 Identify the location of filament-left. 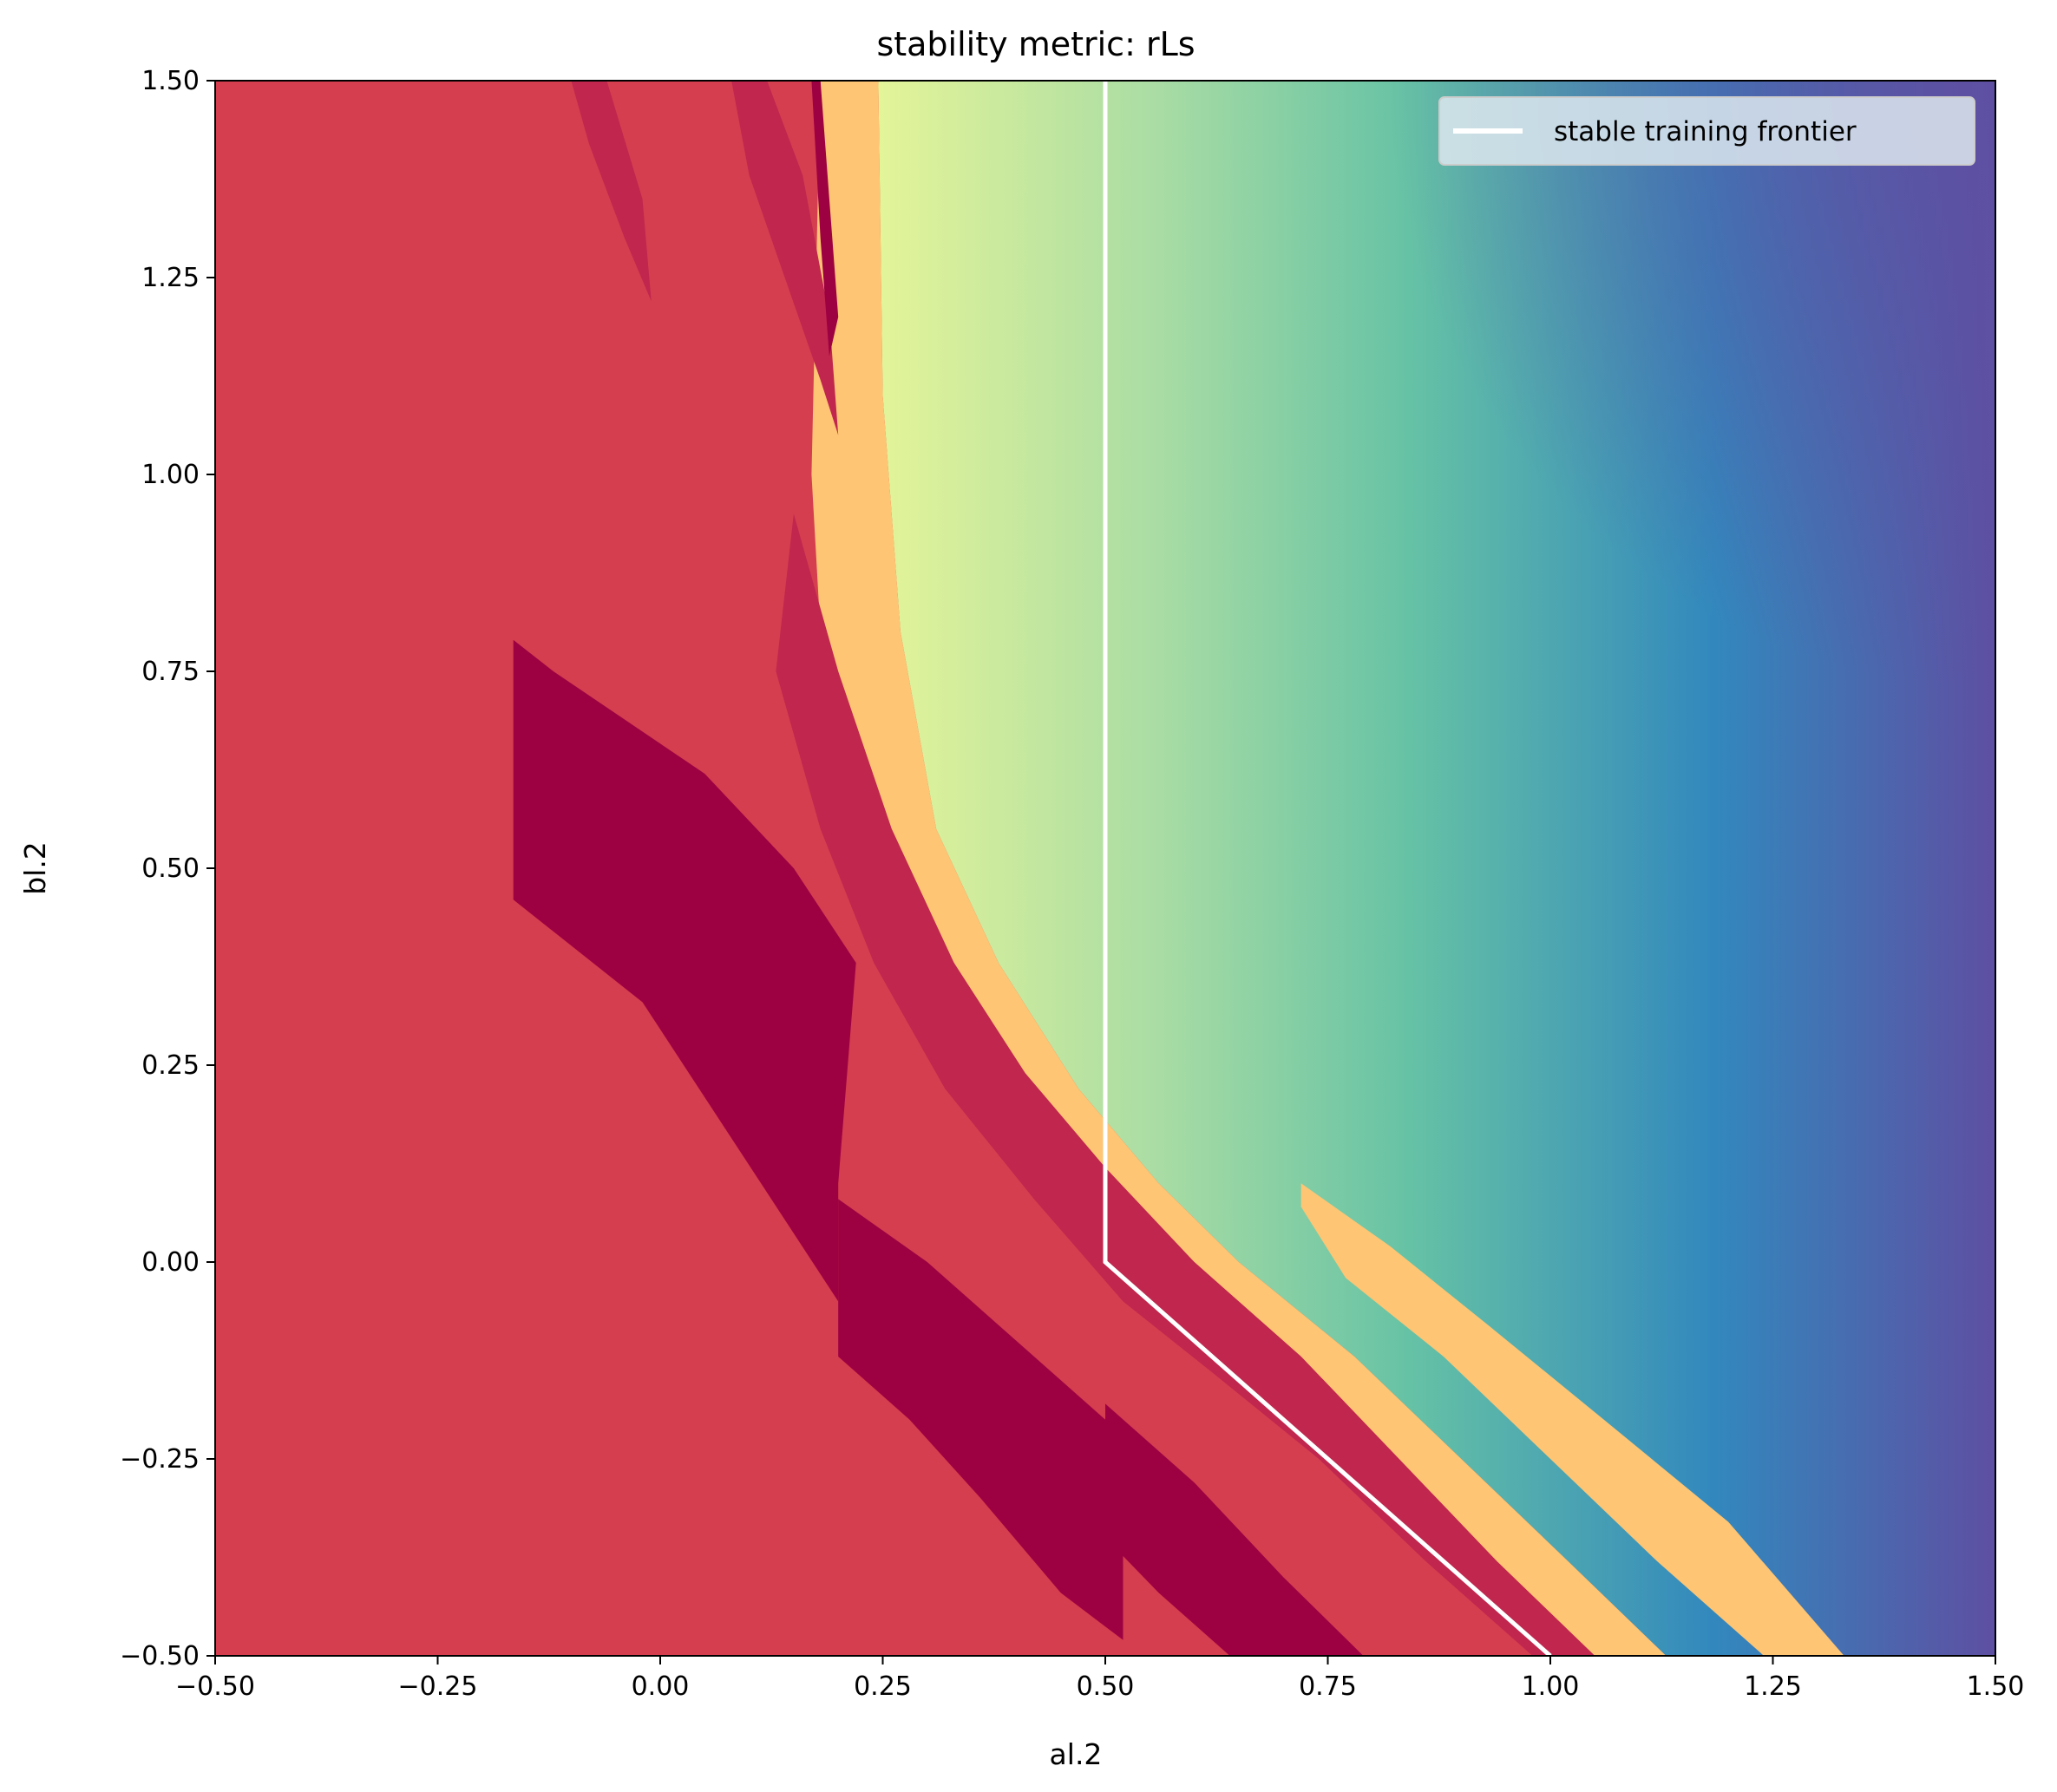
(612, 191).